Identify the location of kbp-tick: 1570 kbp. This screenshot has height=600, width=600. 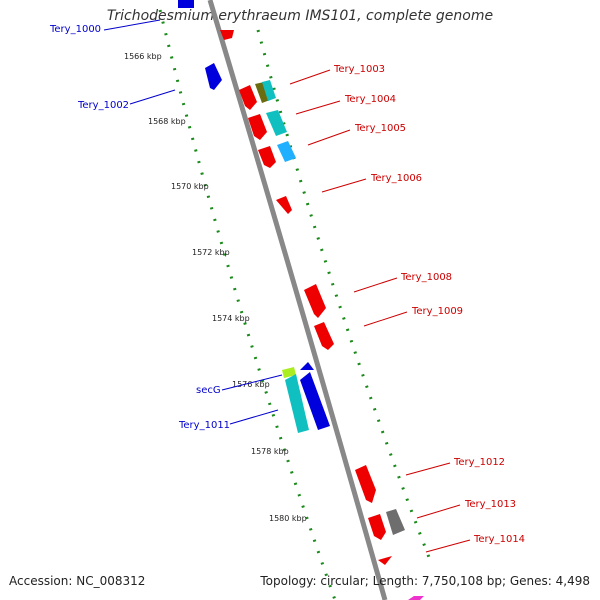
(190, 186).